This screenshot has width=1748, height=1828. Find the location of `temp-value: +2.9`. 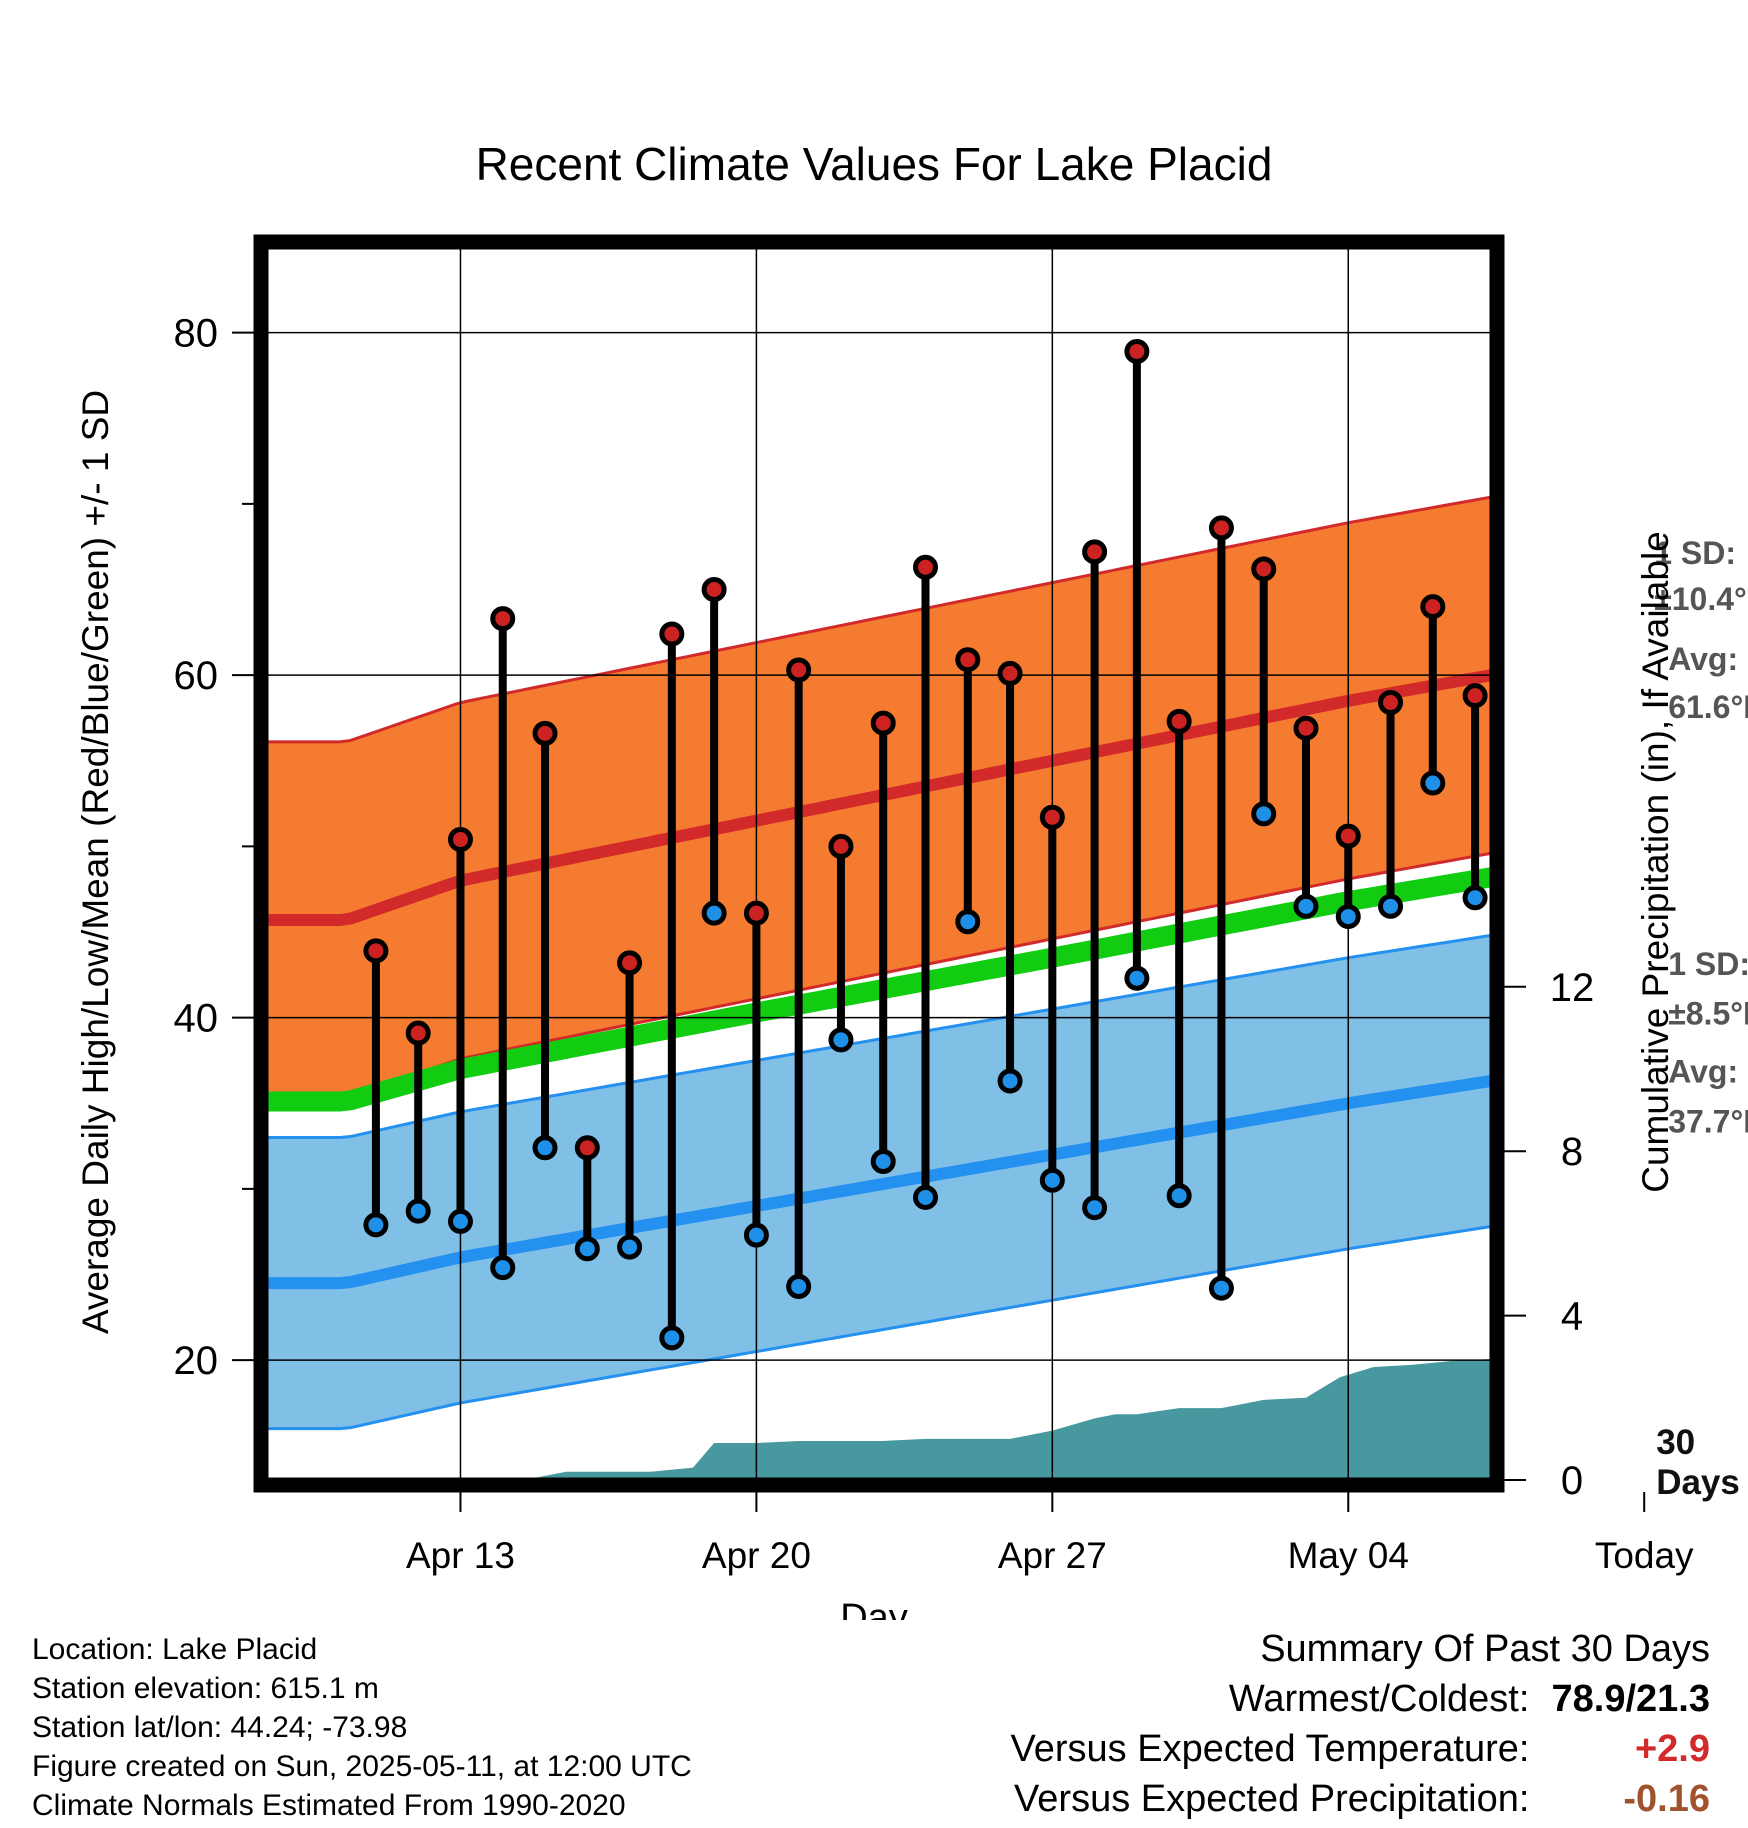

temp-value: +2.9 is located at coordinates (1672, 1749).